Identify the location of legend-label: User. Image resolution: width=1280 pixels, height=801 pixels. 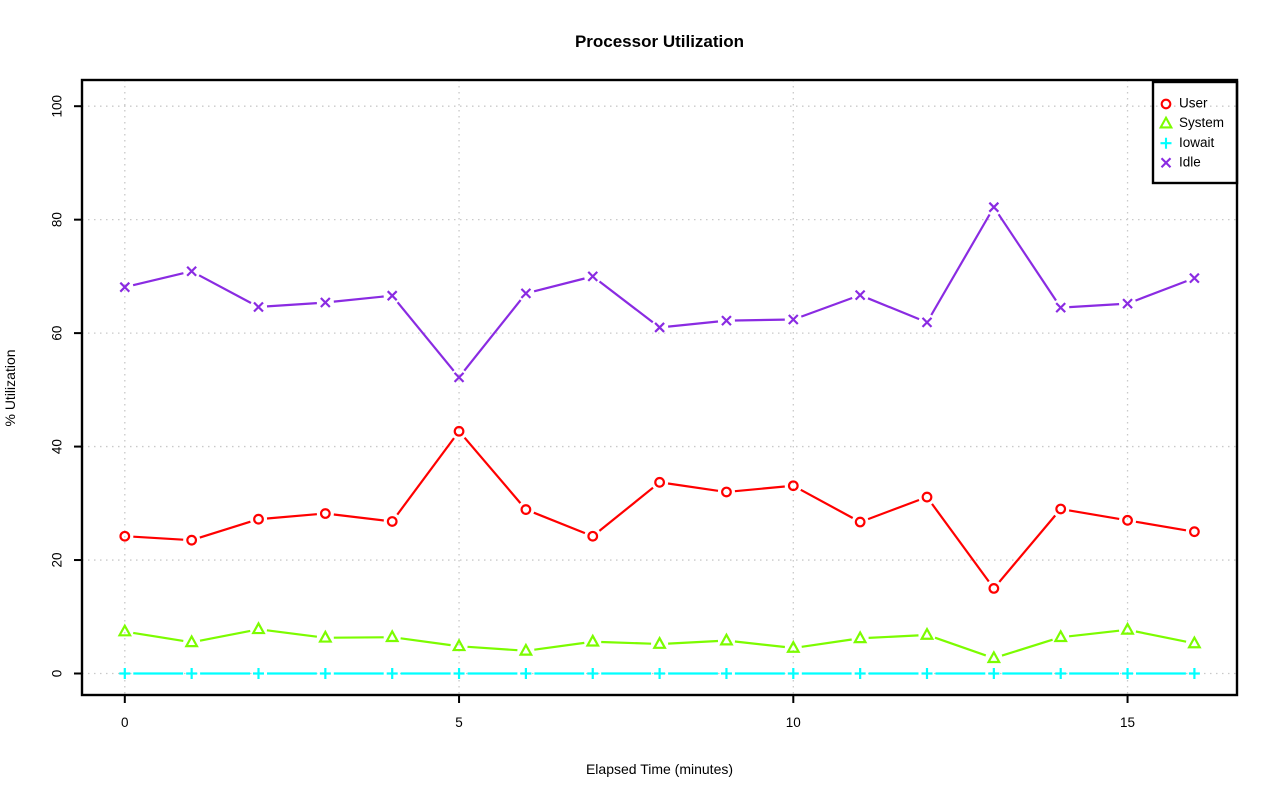
(1193, 103).